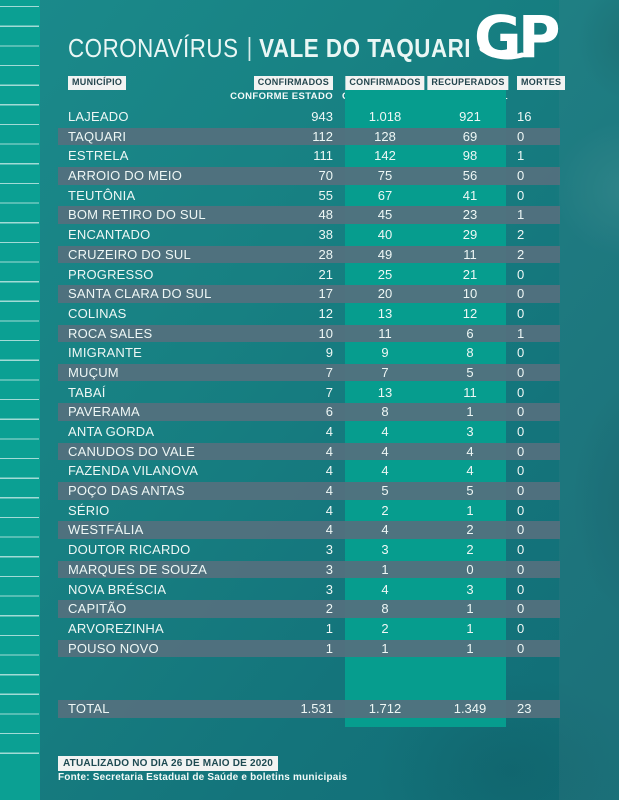  Describe the element at coordinates (93, 372) in the screenshot. I see `municipality-cell: MUÇUM` at that location.